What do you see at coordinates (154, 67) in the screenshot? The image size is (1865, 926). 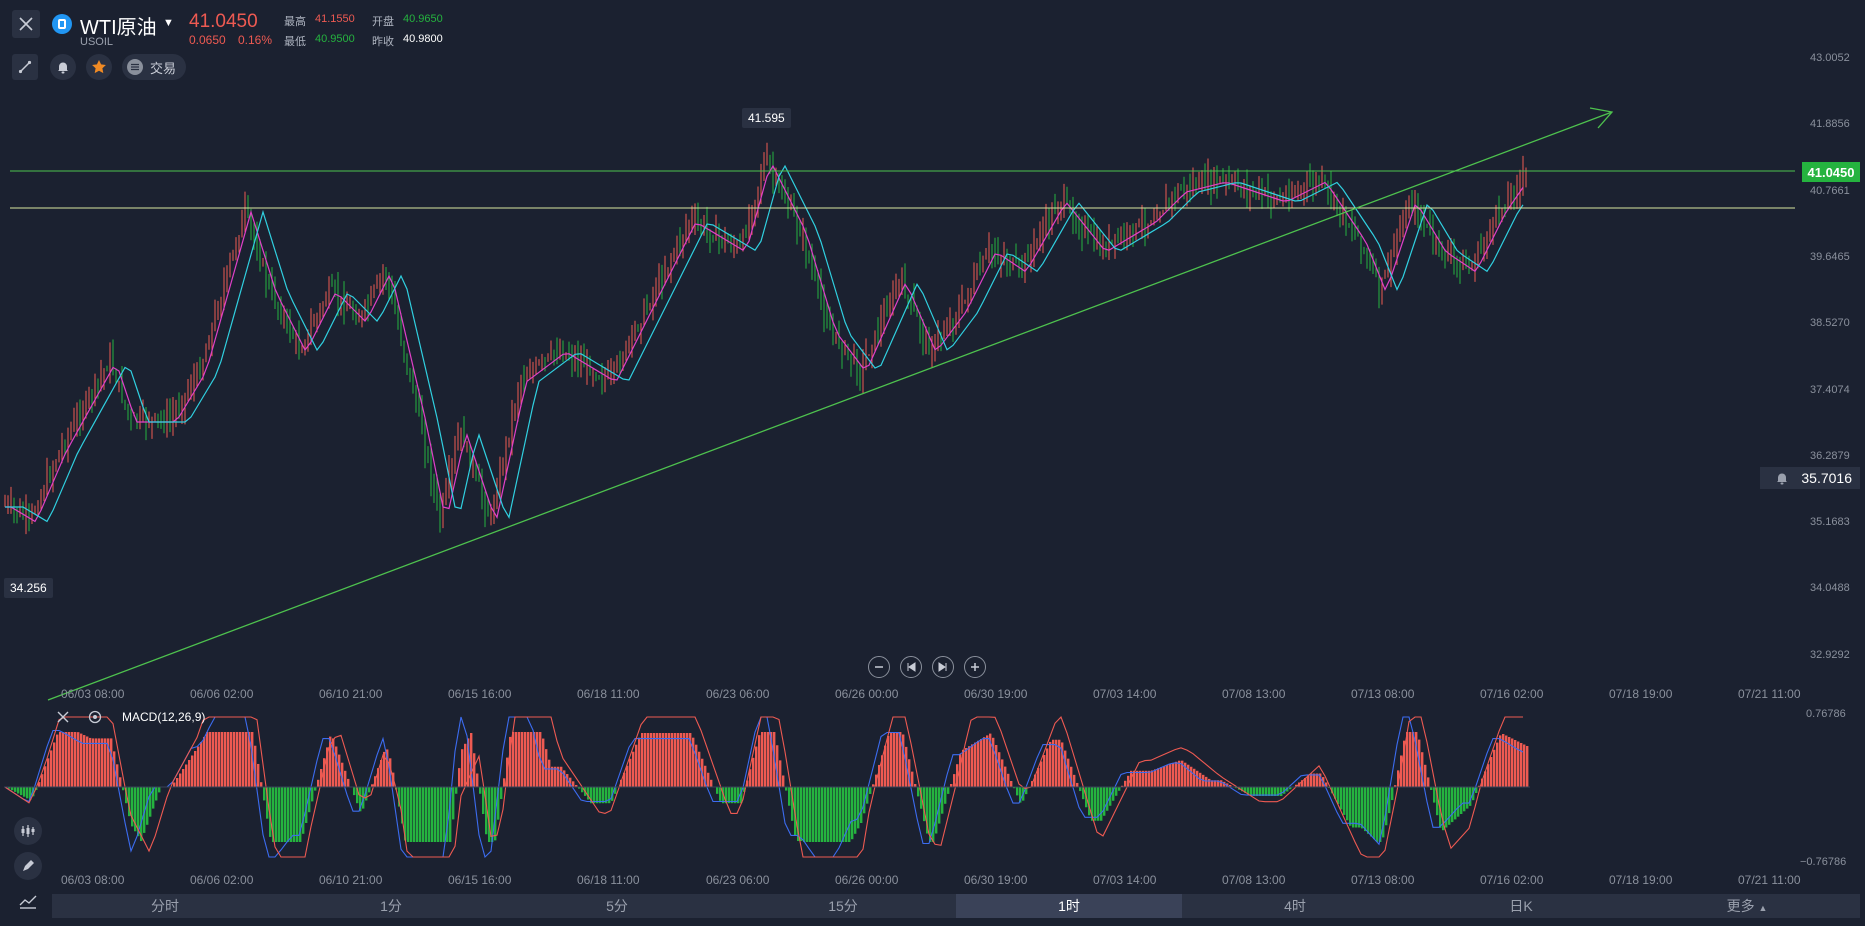 I see `trade-button: 交易` at bounding box center [154, 67].